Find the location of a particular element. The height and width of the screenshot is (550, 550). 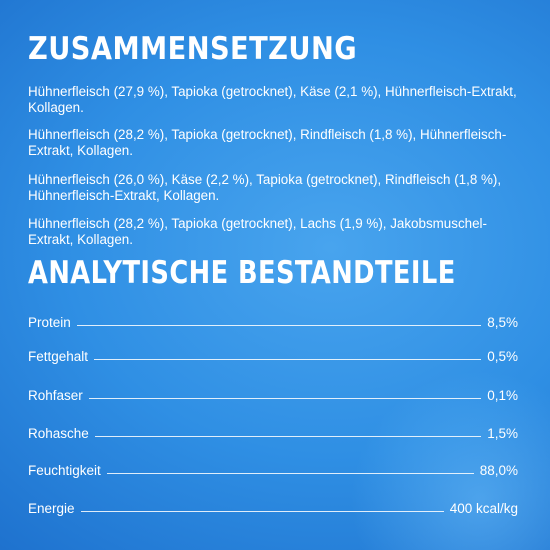

analysis-value: 0,5% is located at coordinates (502, 356).